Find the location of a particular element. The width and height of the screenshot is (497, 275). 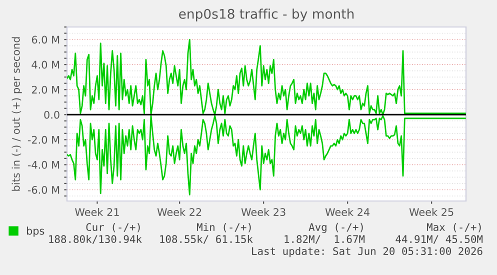

y-tick-label: 4.0 M is located at coordinates (46, 64).